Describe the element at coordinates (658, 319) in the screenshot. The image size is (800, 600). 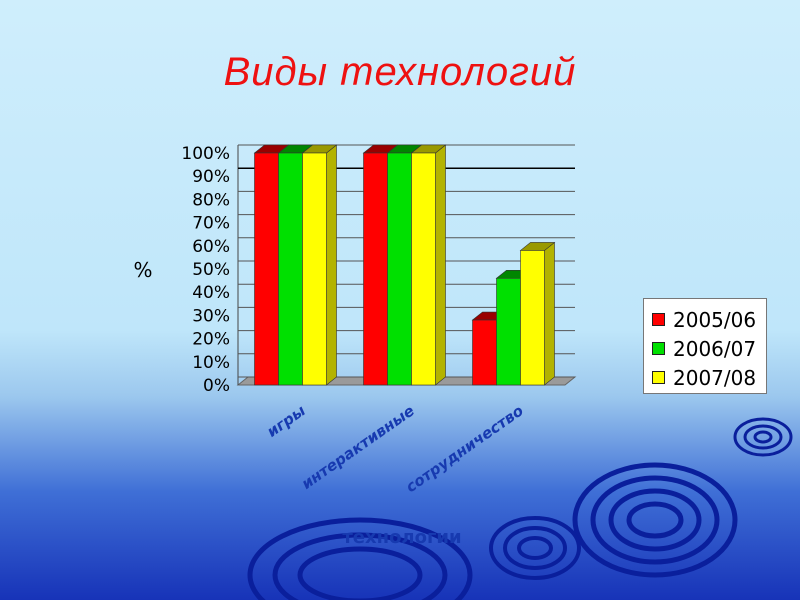
I see `legend-swatch-red` at that location.